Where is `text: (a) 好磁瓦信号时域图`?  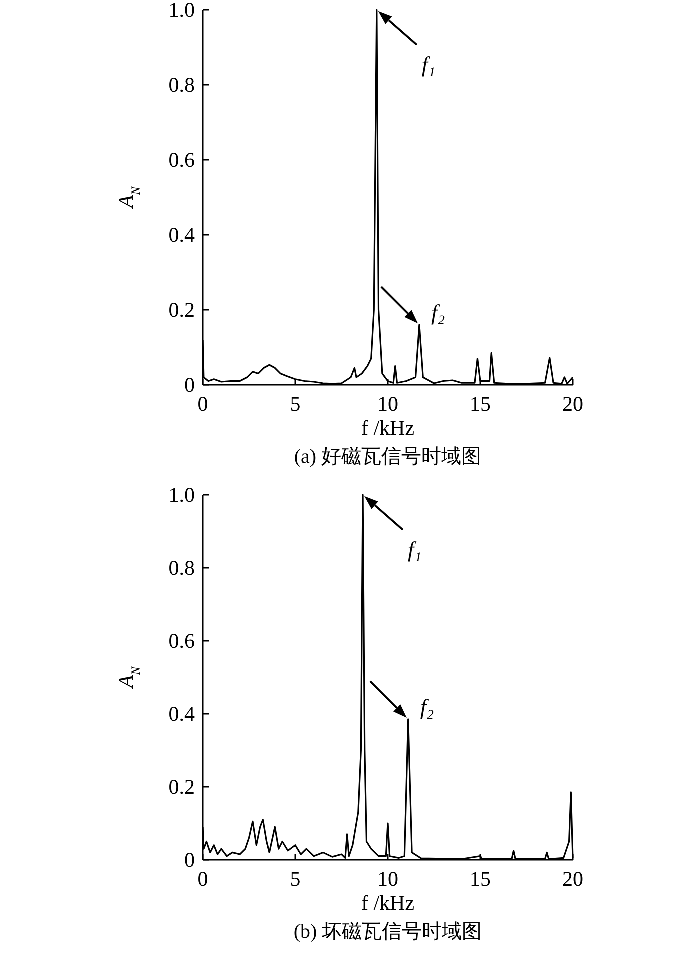 text: (a) 好磁瓦信号时域图 is located at coordinates (388, 457).